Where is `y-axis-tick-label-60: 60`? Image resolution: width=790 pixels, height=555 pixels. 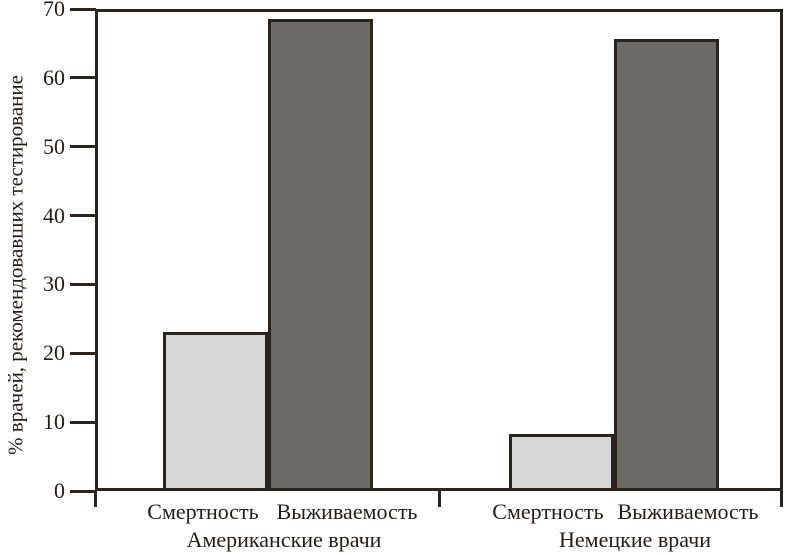
y-axis-tick-label-60: 60 is located at coordinates (54, 77).